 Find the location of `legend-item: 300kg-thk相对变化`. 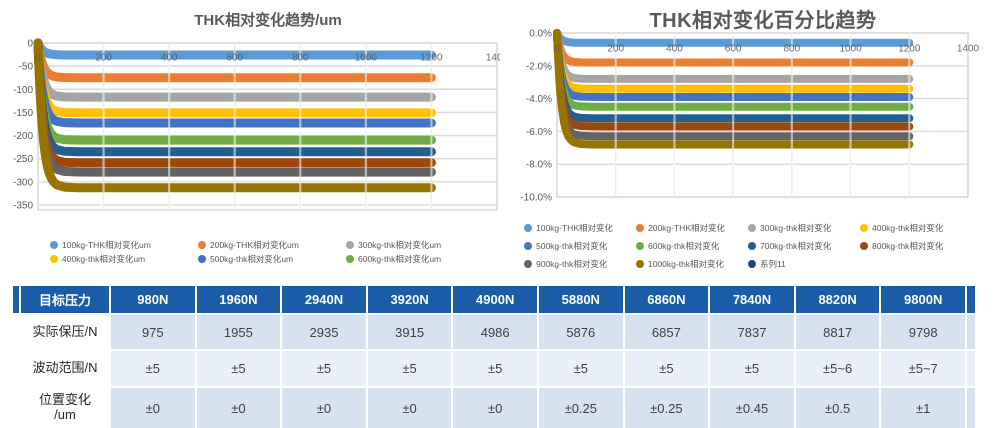

legend-item: 300kg-thk相对变化 is located at coordinates (804, 228).